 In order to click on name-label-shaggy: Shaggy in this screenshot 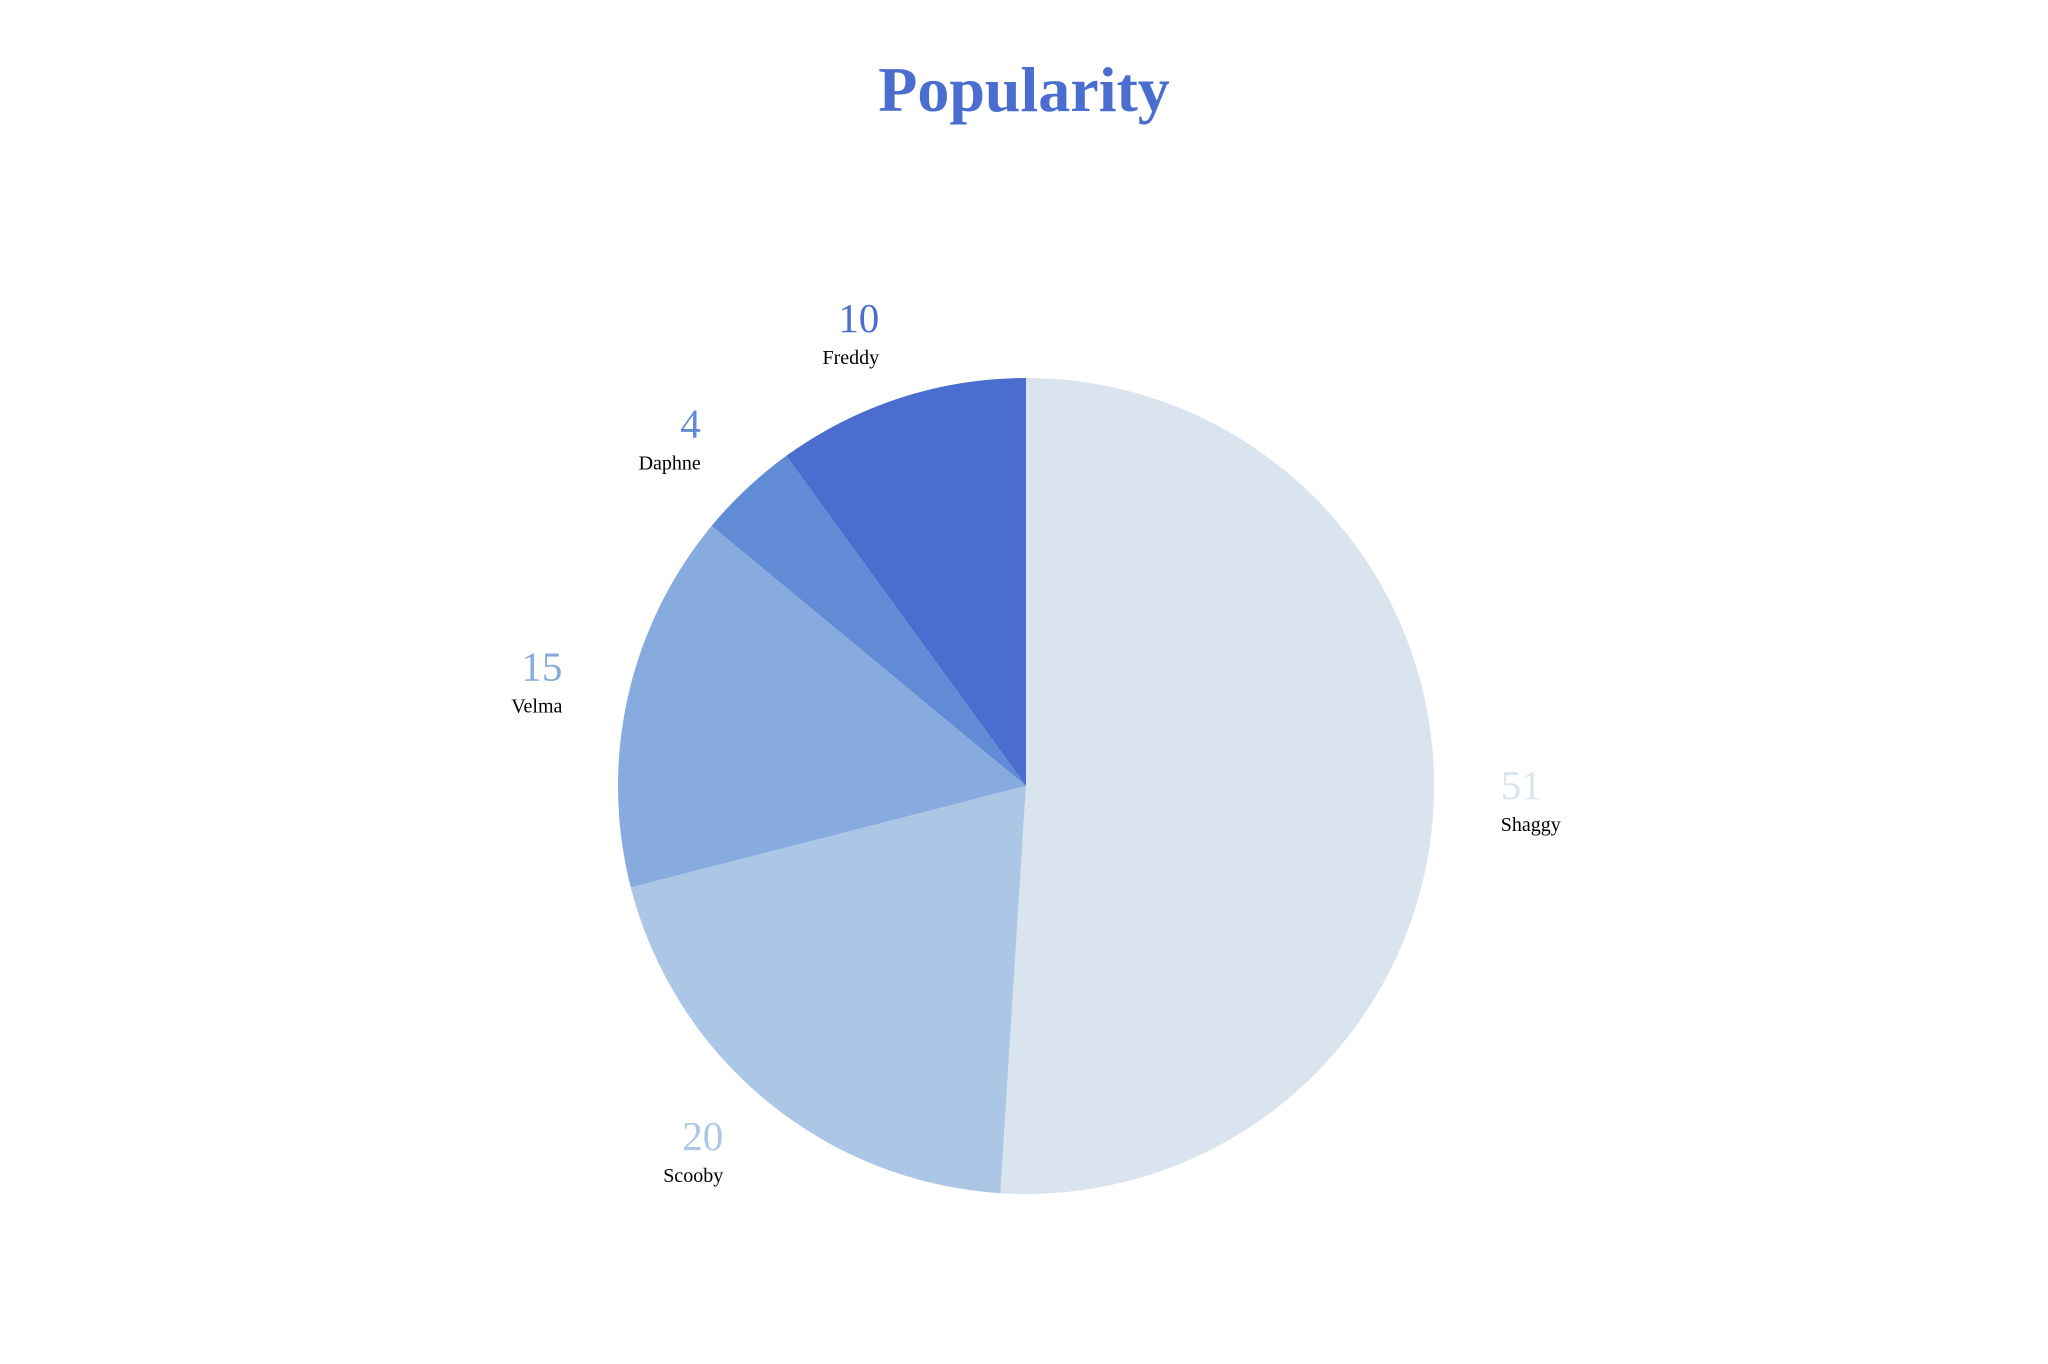, I will do `click(1531, 825)`.